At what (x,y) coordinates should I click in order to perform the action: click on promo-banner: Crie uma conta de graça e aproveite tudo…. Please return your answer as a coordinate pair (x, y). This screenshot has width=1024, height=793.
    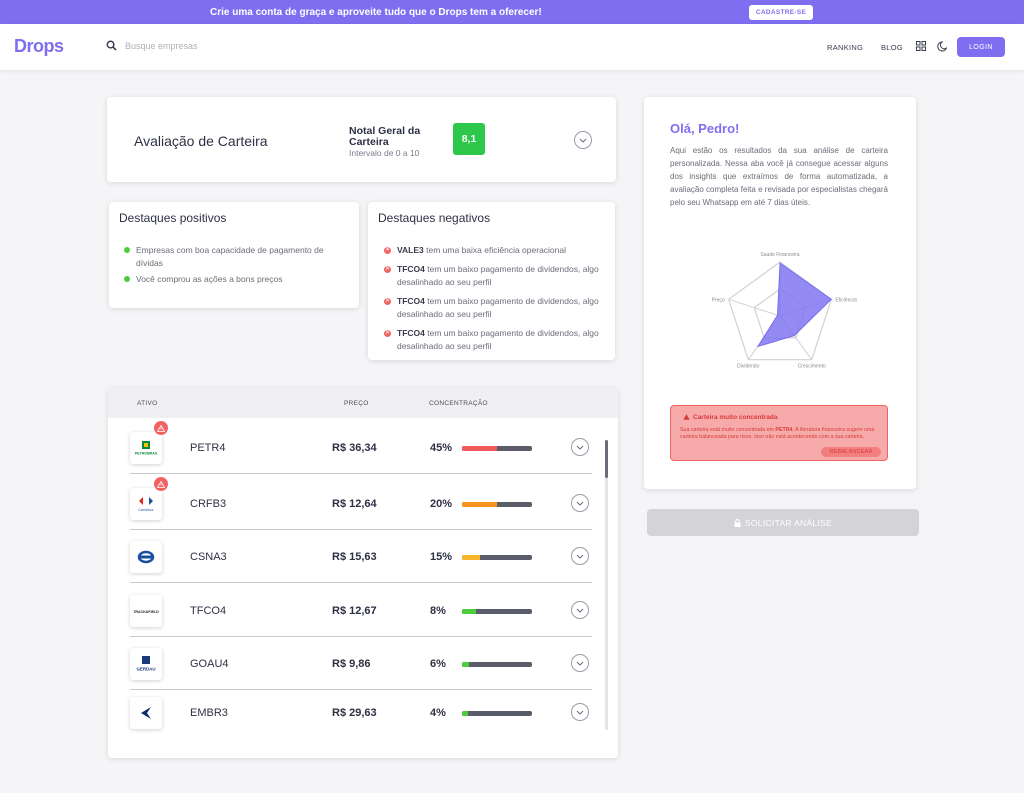
    Looking at the image, I should click on (512, 12).